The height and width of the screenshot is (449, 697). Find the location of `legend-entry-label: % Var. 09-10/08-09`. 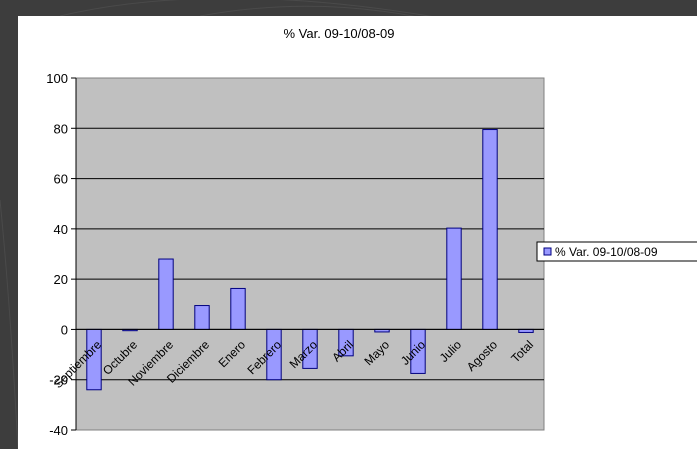

legend-entry-label: % Var. 09-10/08-09 is located at coordinates (606, 252).